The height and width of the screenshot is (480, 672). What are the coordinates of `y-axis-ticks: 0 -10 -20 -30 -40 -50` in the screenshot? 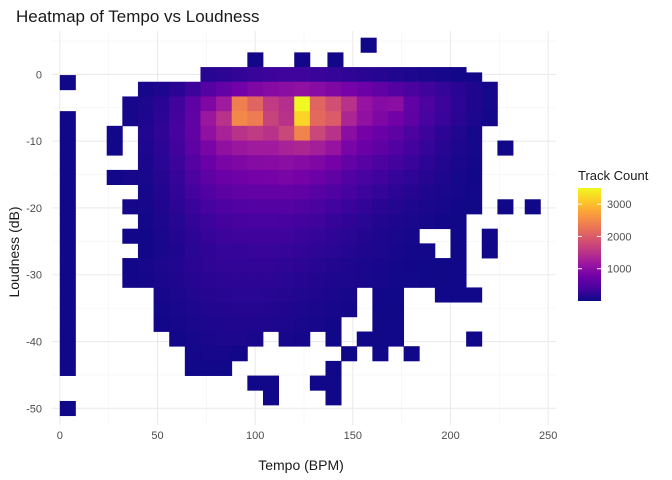 It's located at (34, 242).